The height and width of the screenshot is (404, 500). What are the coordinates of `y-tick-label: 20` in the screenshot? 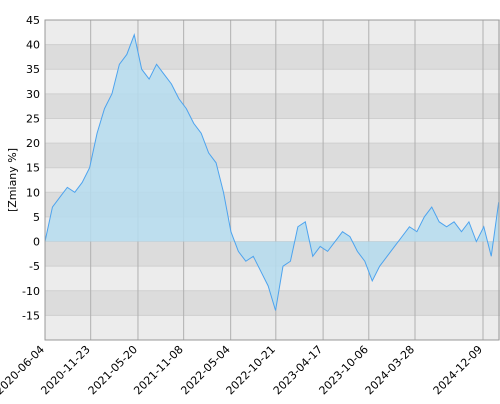 It's located at (33, 143).